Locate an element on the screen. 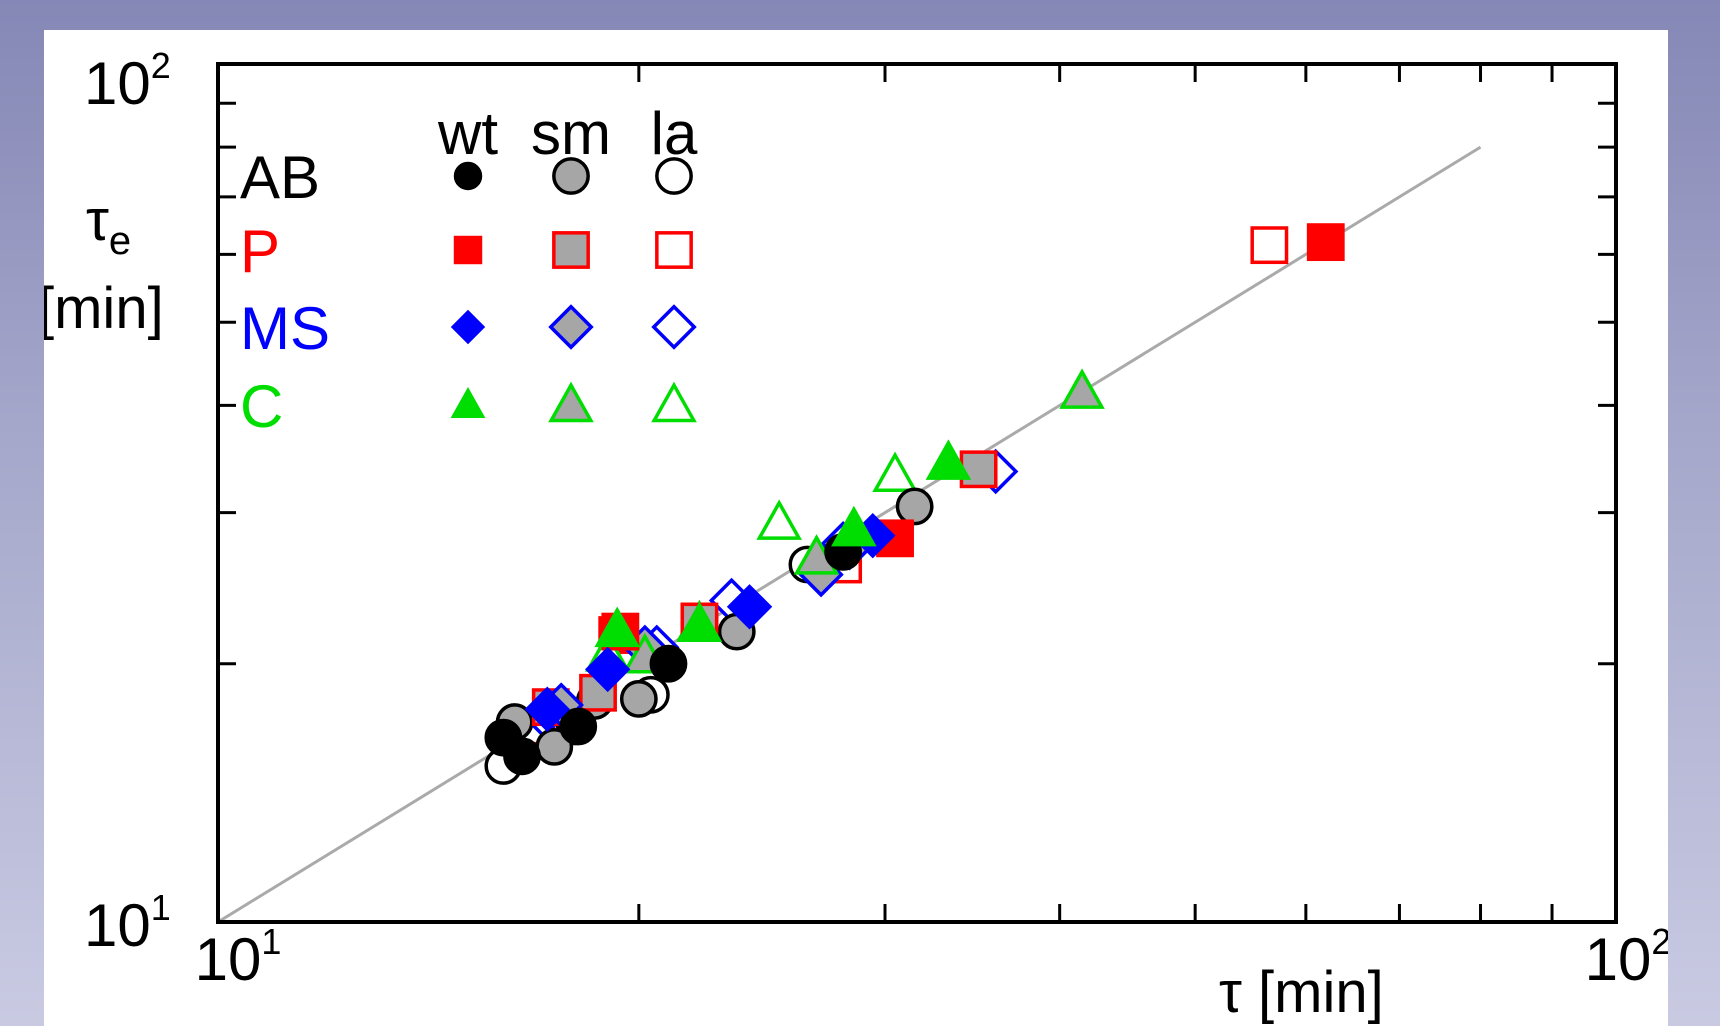 This screenshot has height=1026, width=1720. legend-column-wt: wt is located at coordinates (467, 133).